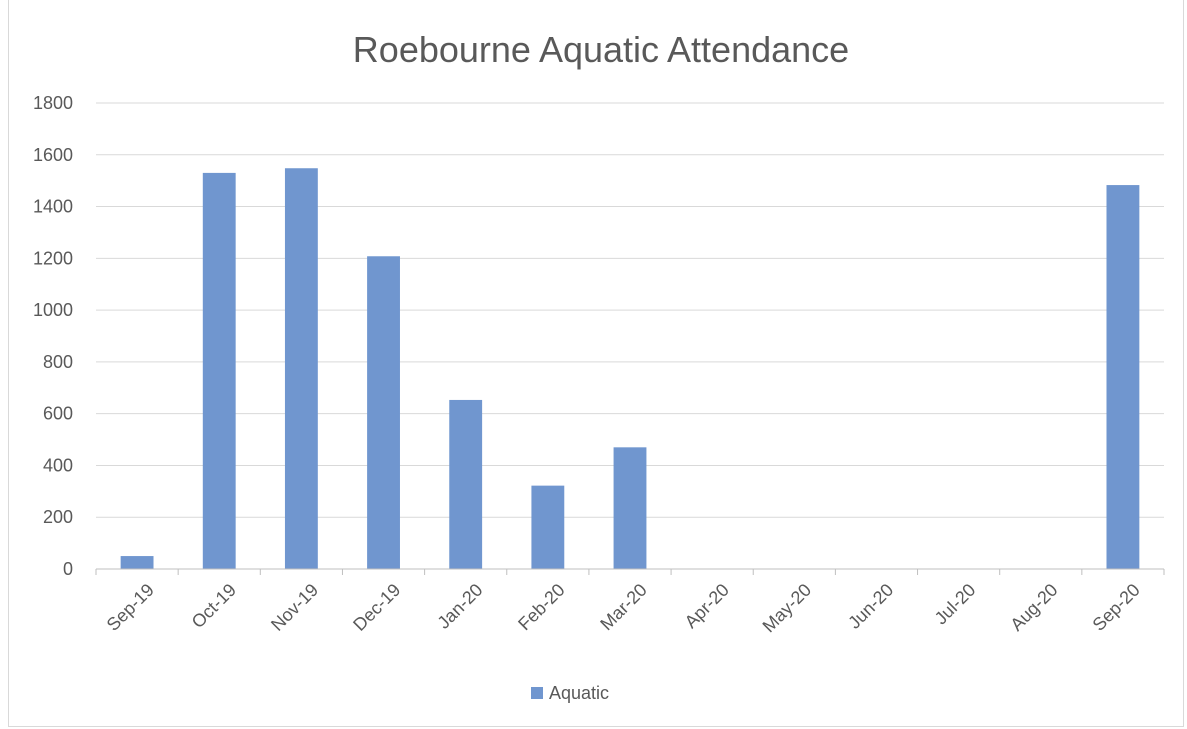  I want to click on x-tick-label: Feb-20, so click(541, 607).